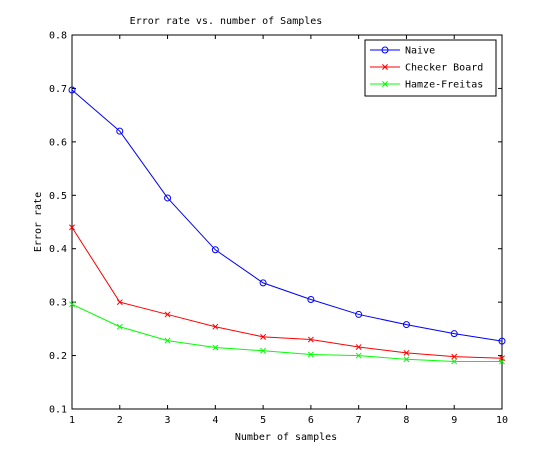 Image resolution: width=554 pixels, height=463 pixels. Describe the element at coordinates (263, 420) in the screenshot. I see `x-tick-label: 5` at that location.